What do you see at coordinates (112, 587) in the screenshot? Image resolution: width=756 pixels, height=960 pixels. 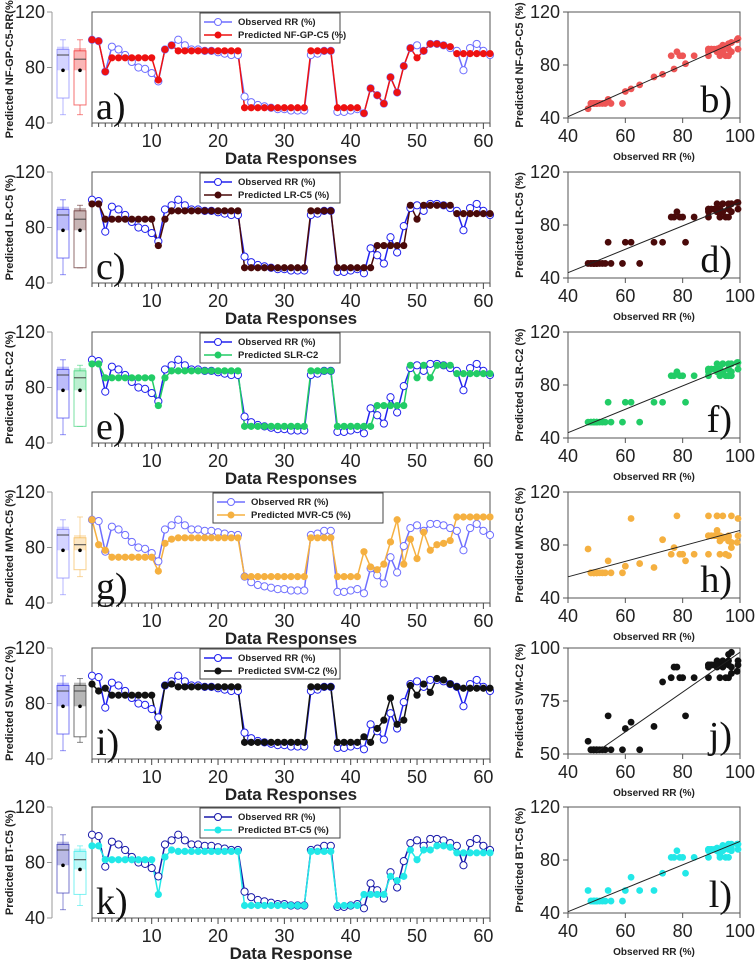 I see `panel-label: g)` at bounding box center [112, 587].